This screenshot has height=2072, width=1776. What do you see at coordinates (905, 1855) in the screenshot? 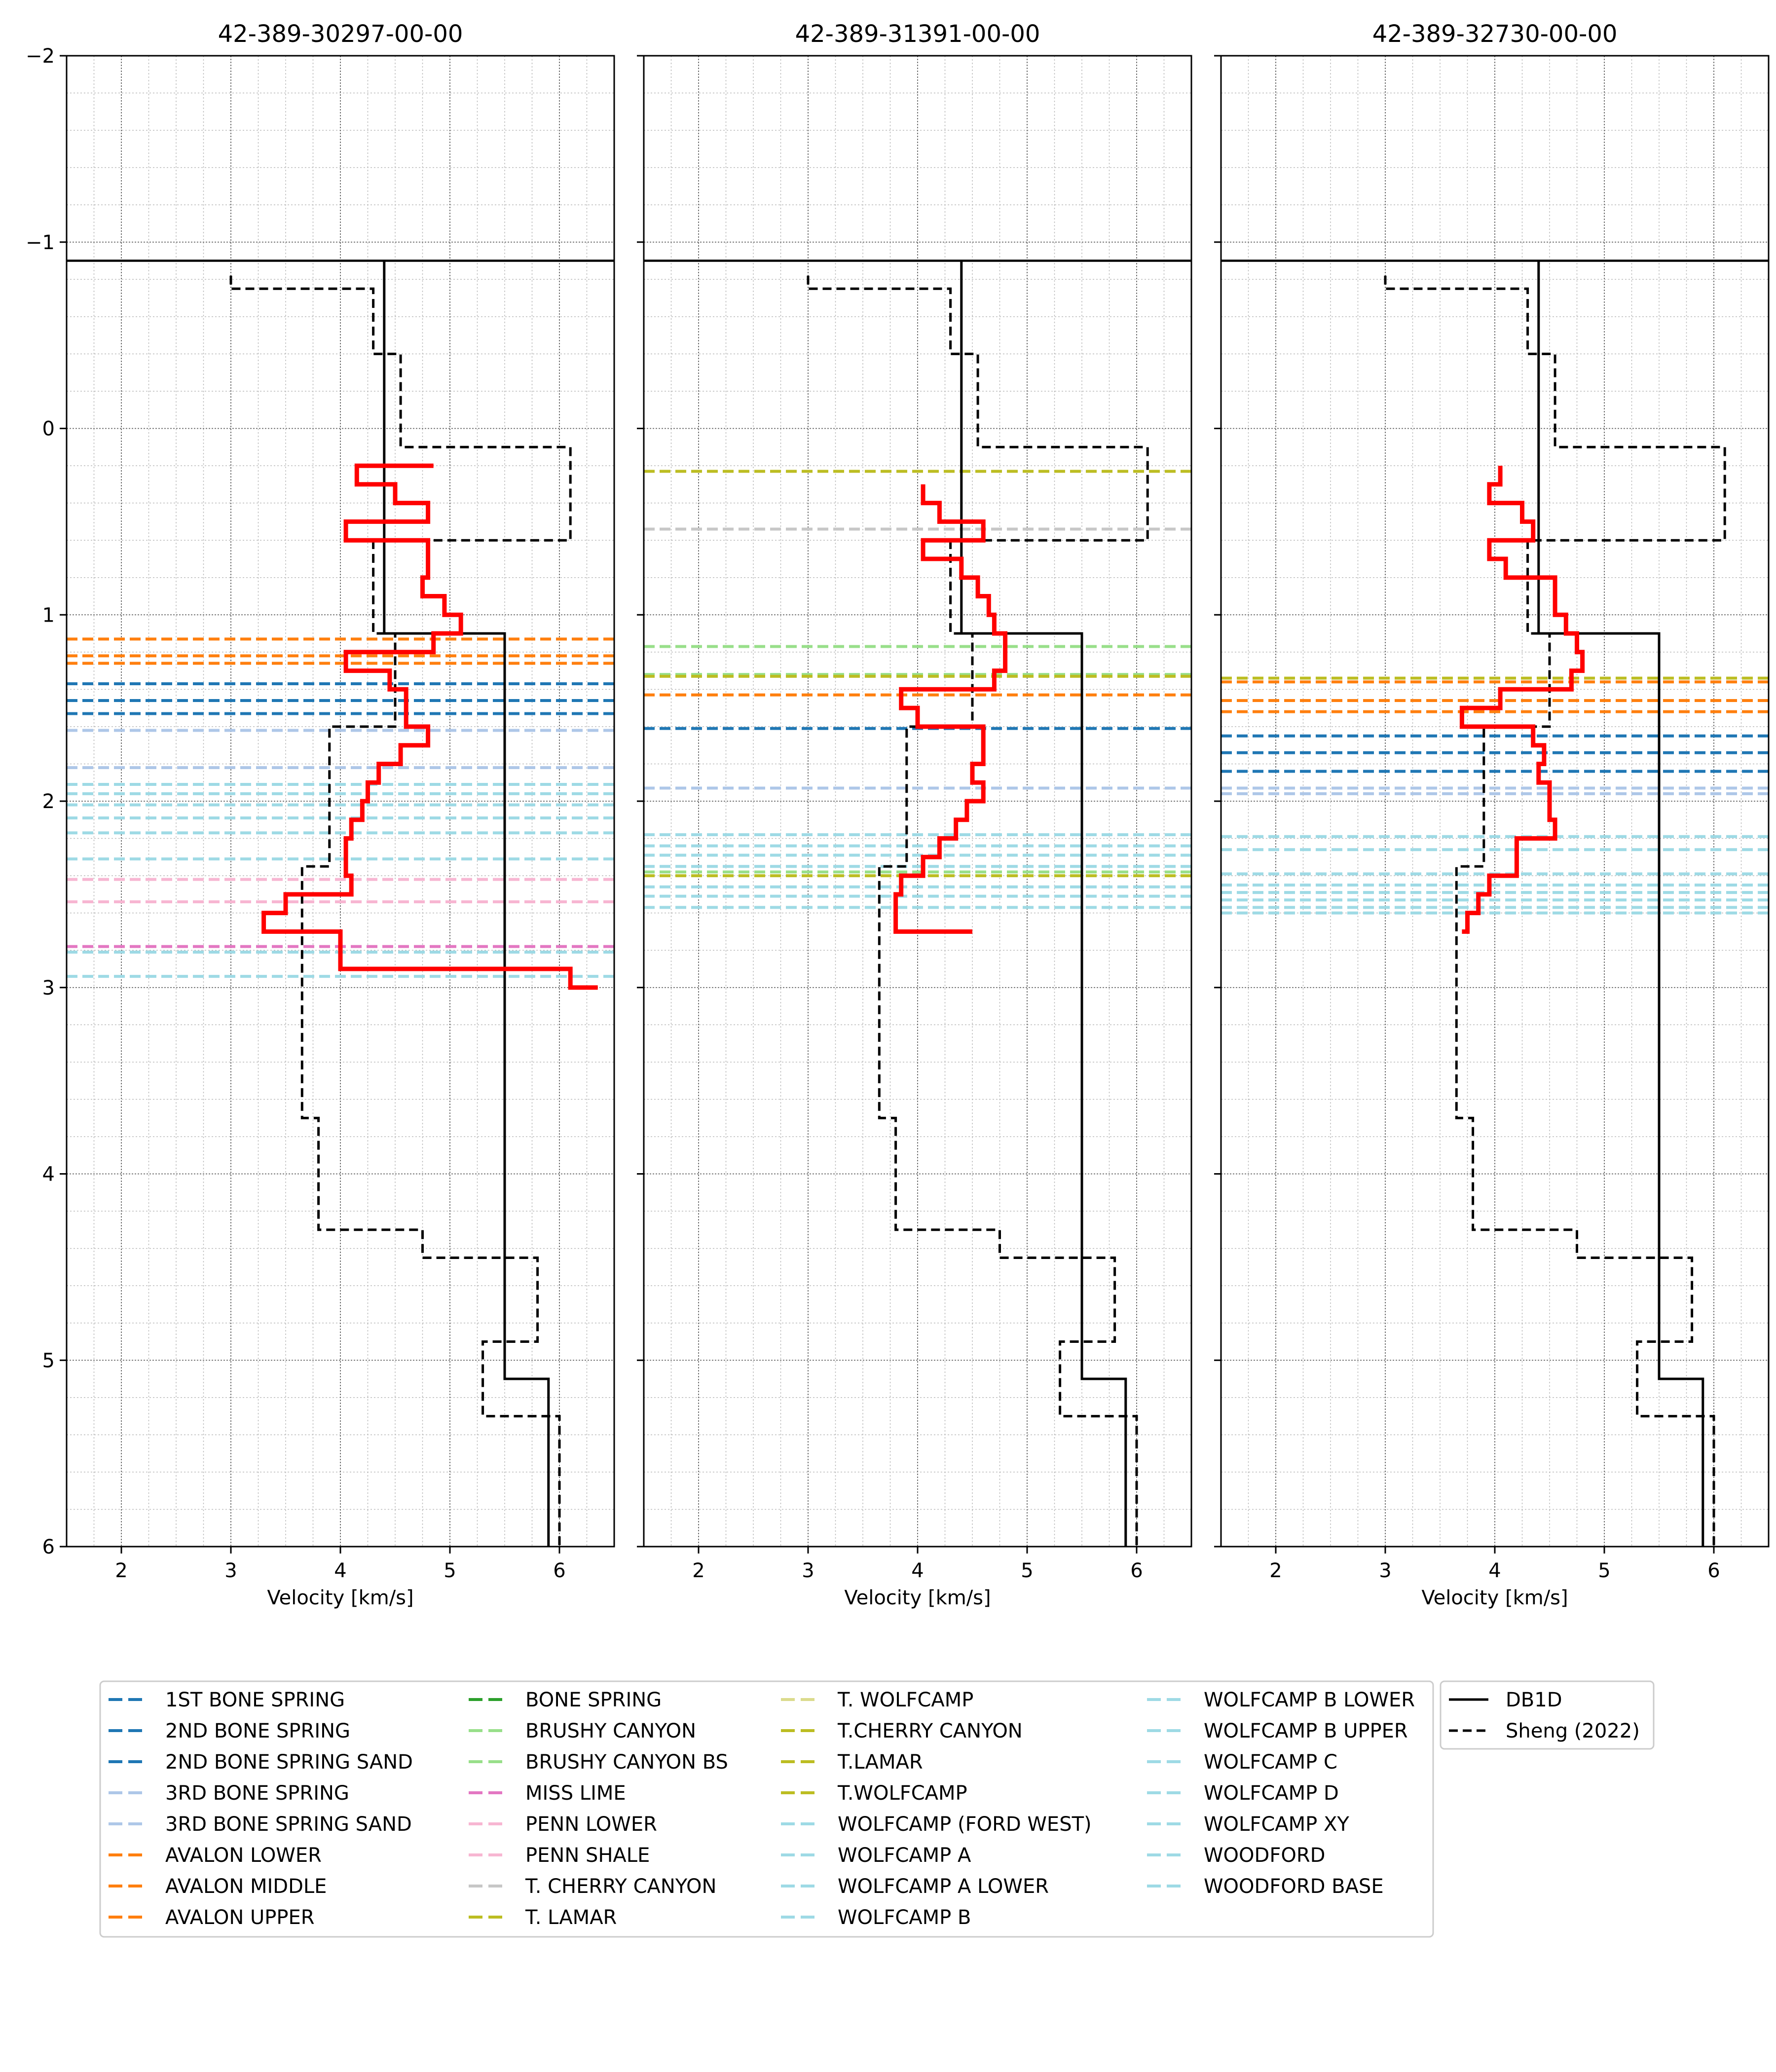
I see `legend-label: WOLFCAMP A` at bounding box center [905, 1855].